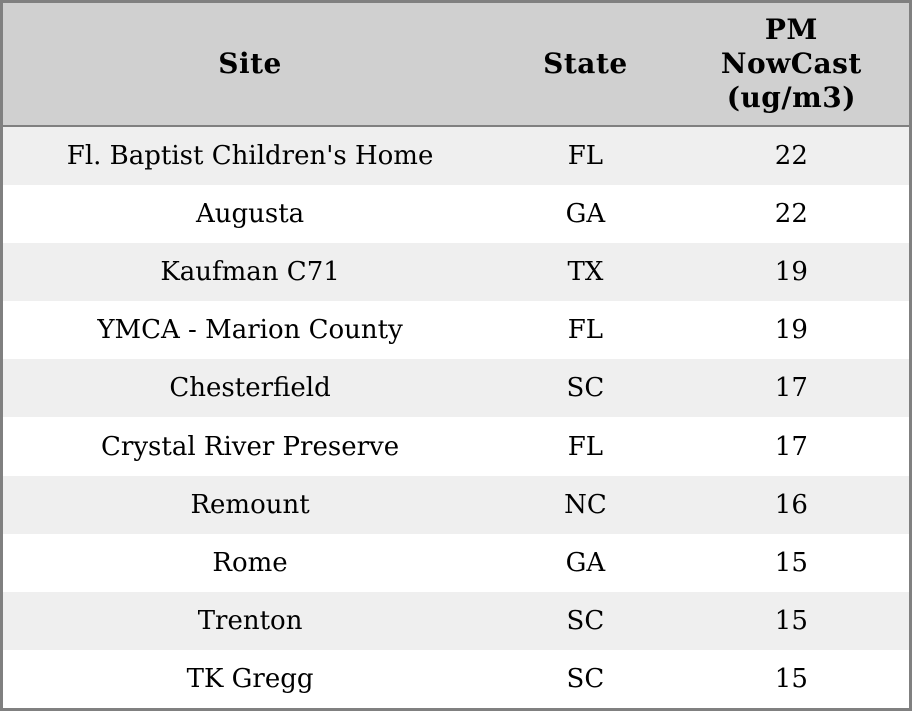  I want to click on table-row: Trenton SC 15, so click(456, 620).